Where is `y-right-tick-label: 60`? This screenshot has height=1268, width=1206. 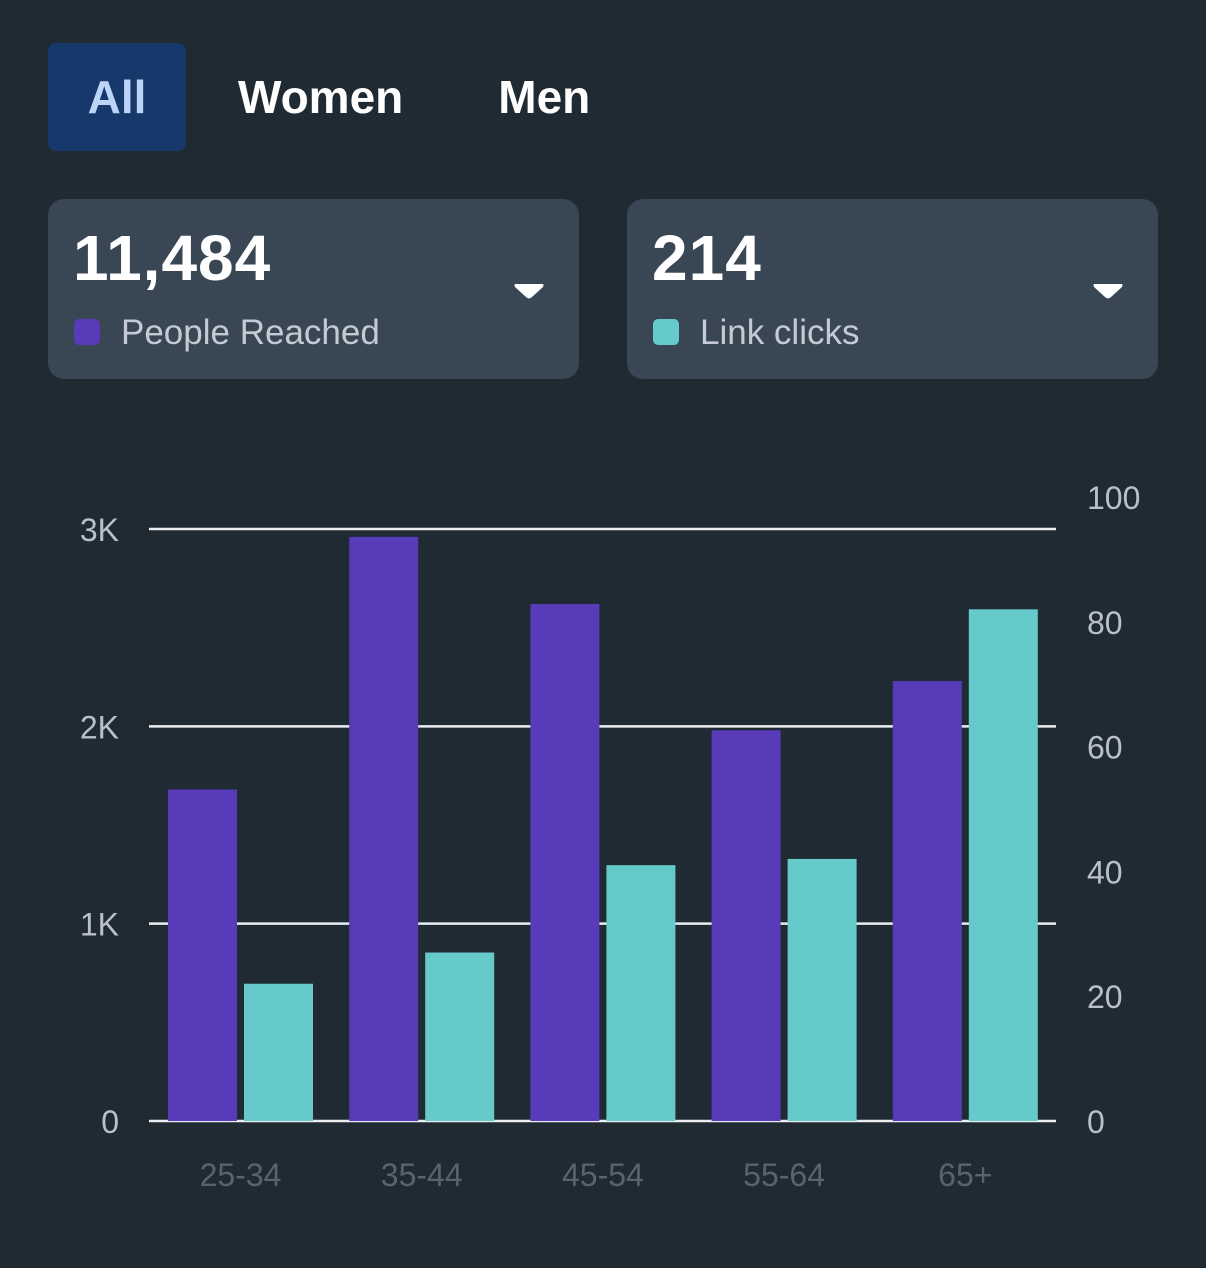
y-right-tick-label: 60 is located at coordinates (1105, 748).